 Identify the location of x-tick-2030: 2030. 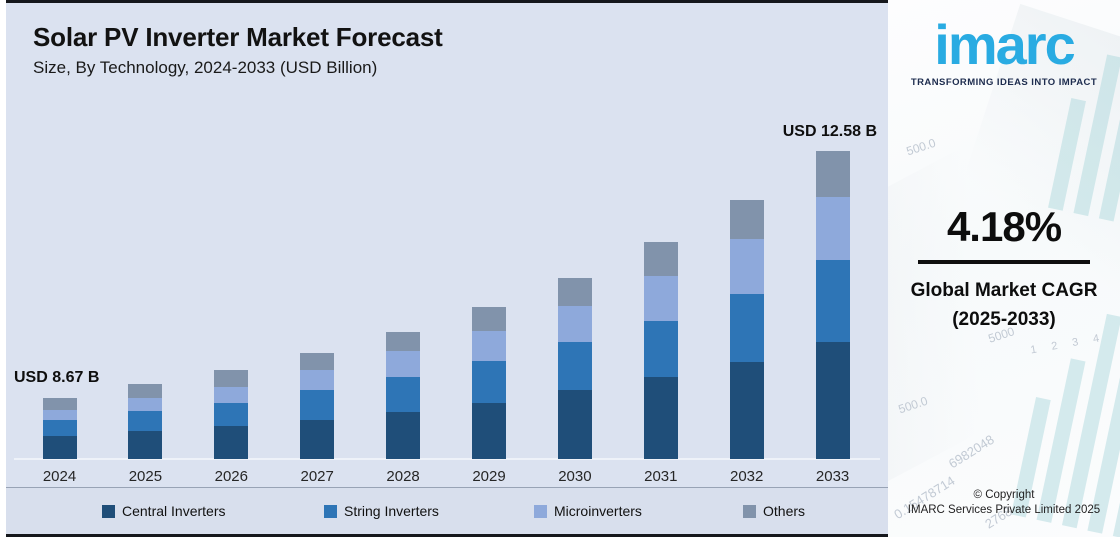
(575, 476).